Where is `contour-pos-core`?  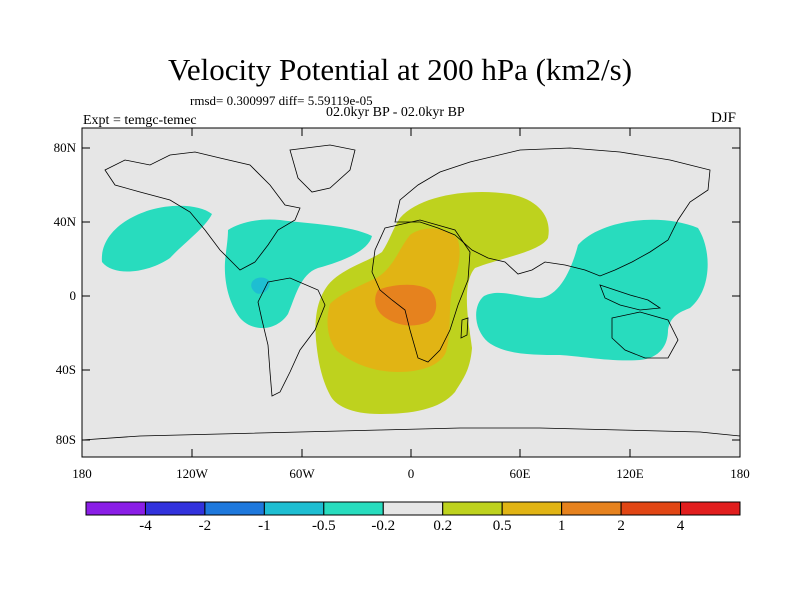 contour-pos-core is located at coordinates (406, 305).